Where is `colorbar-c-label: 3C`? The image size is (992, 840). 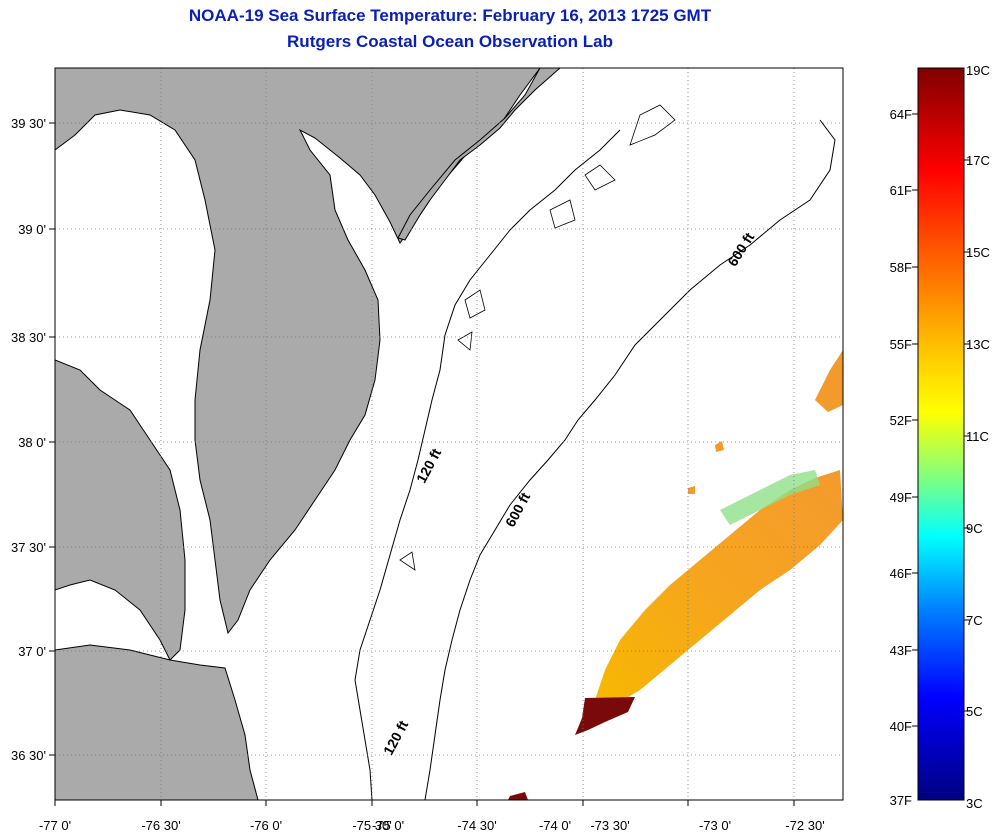 colorbar-c-label: 3C is located at coordinates (974, 803).